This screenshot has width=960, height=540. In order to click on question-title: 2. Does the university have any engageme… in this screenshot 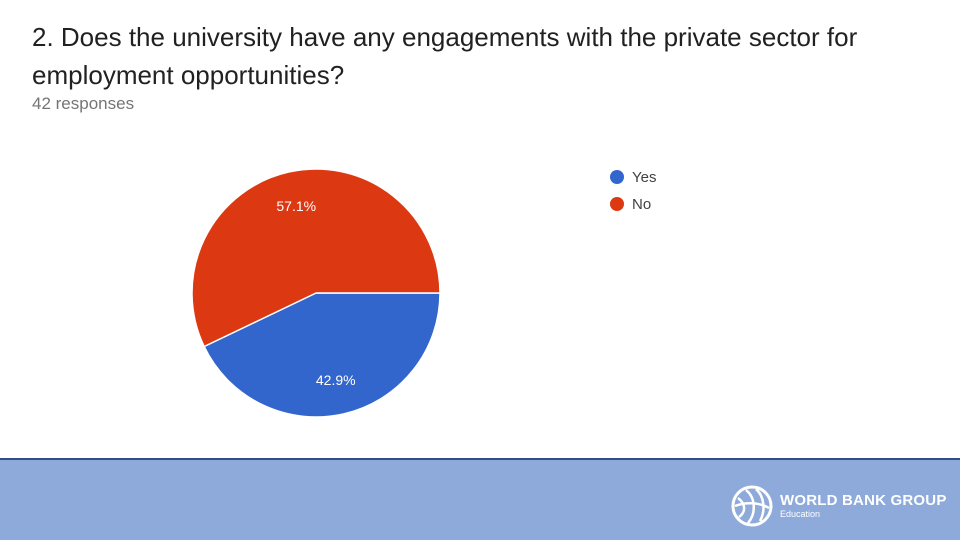, I will do `click(445, 56)`.